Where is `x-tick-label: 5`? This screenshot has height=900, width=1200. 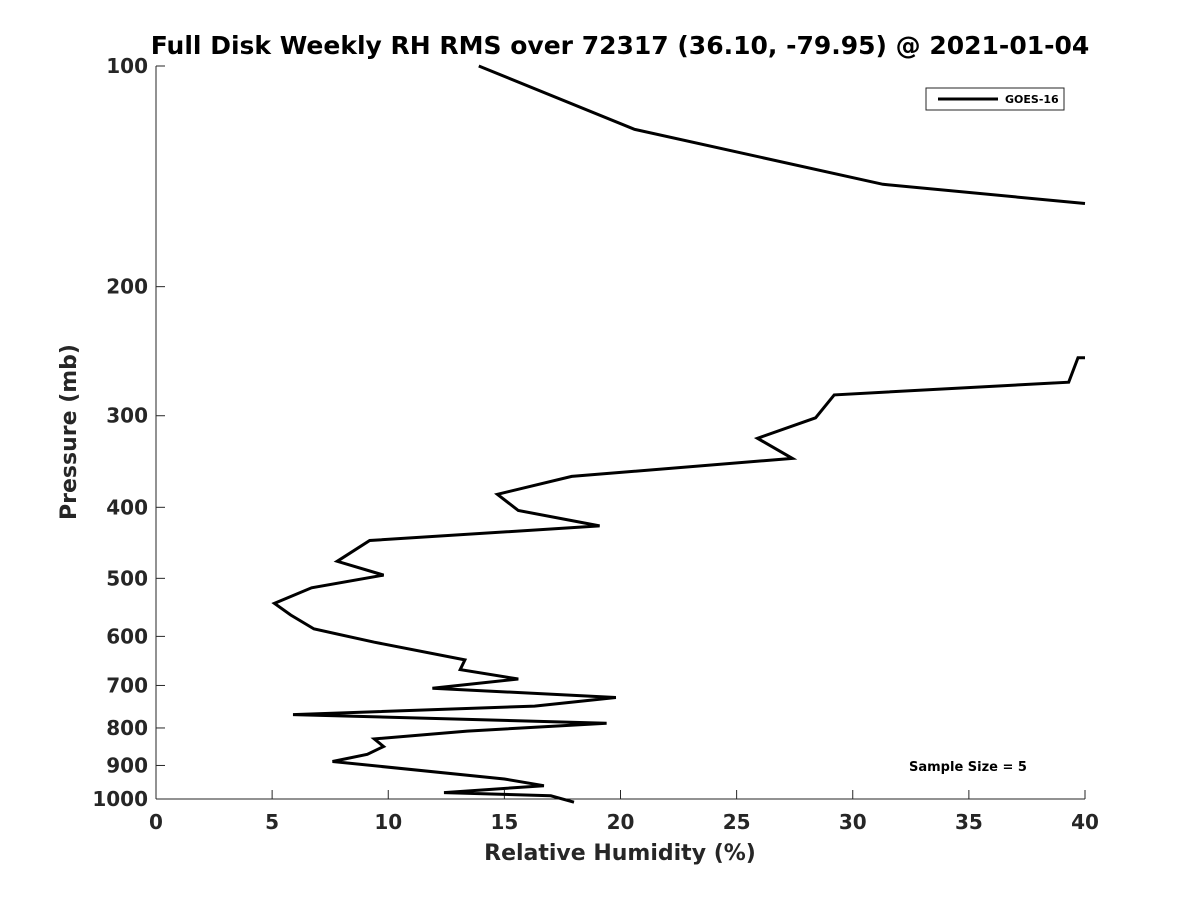
x-tick-label: 5 is located at coordinates (272, 822).